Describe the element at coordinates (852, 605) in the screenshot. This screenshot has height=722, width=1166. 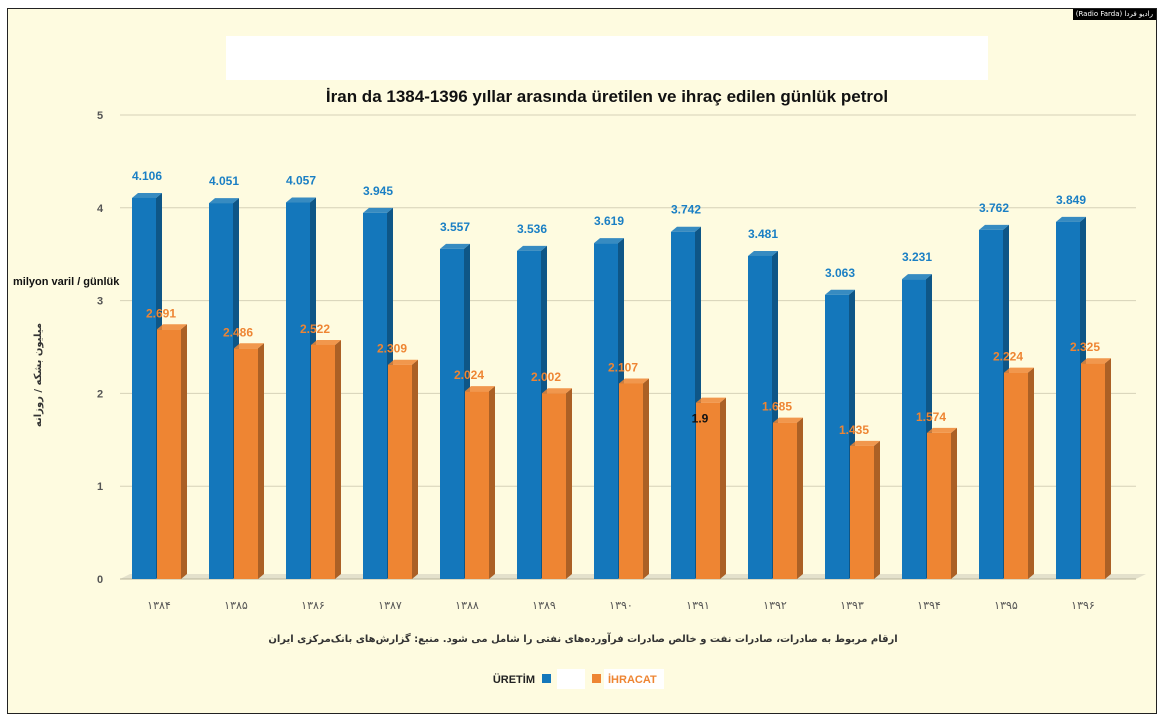
I see `x-tick-label: ۱۳۹۳` at that location.